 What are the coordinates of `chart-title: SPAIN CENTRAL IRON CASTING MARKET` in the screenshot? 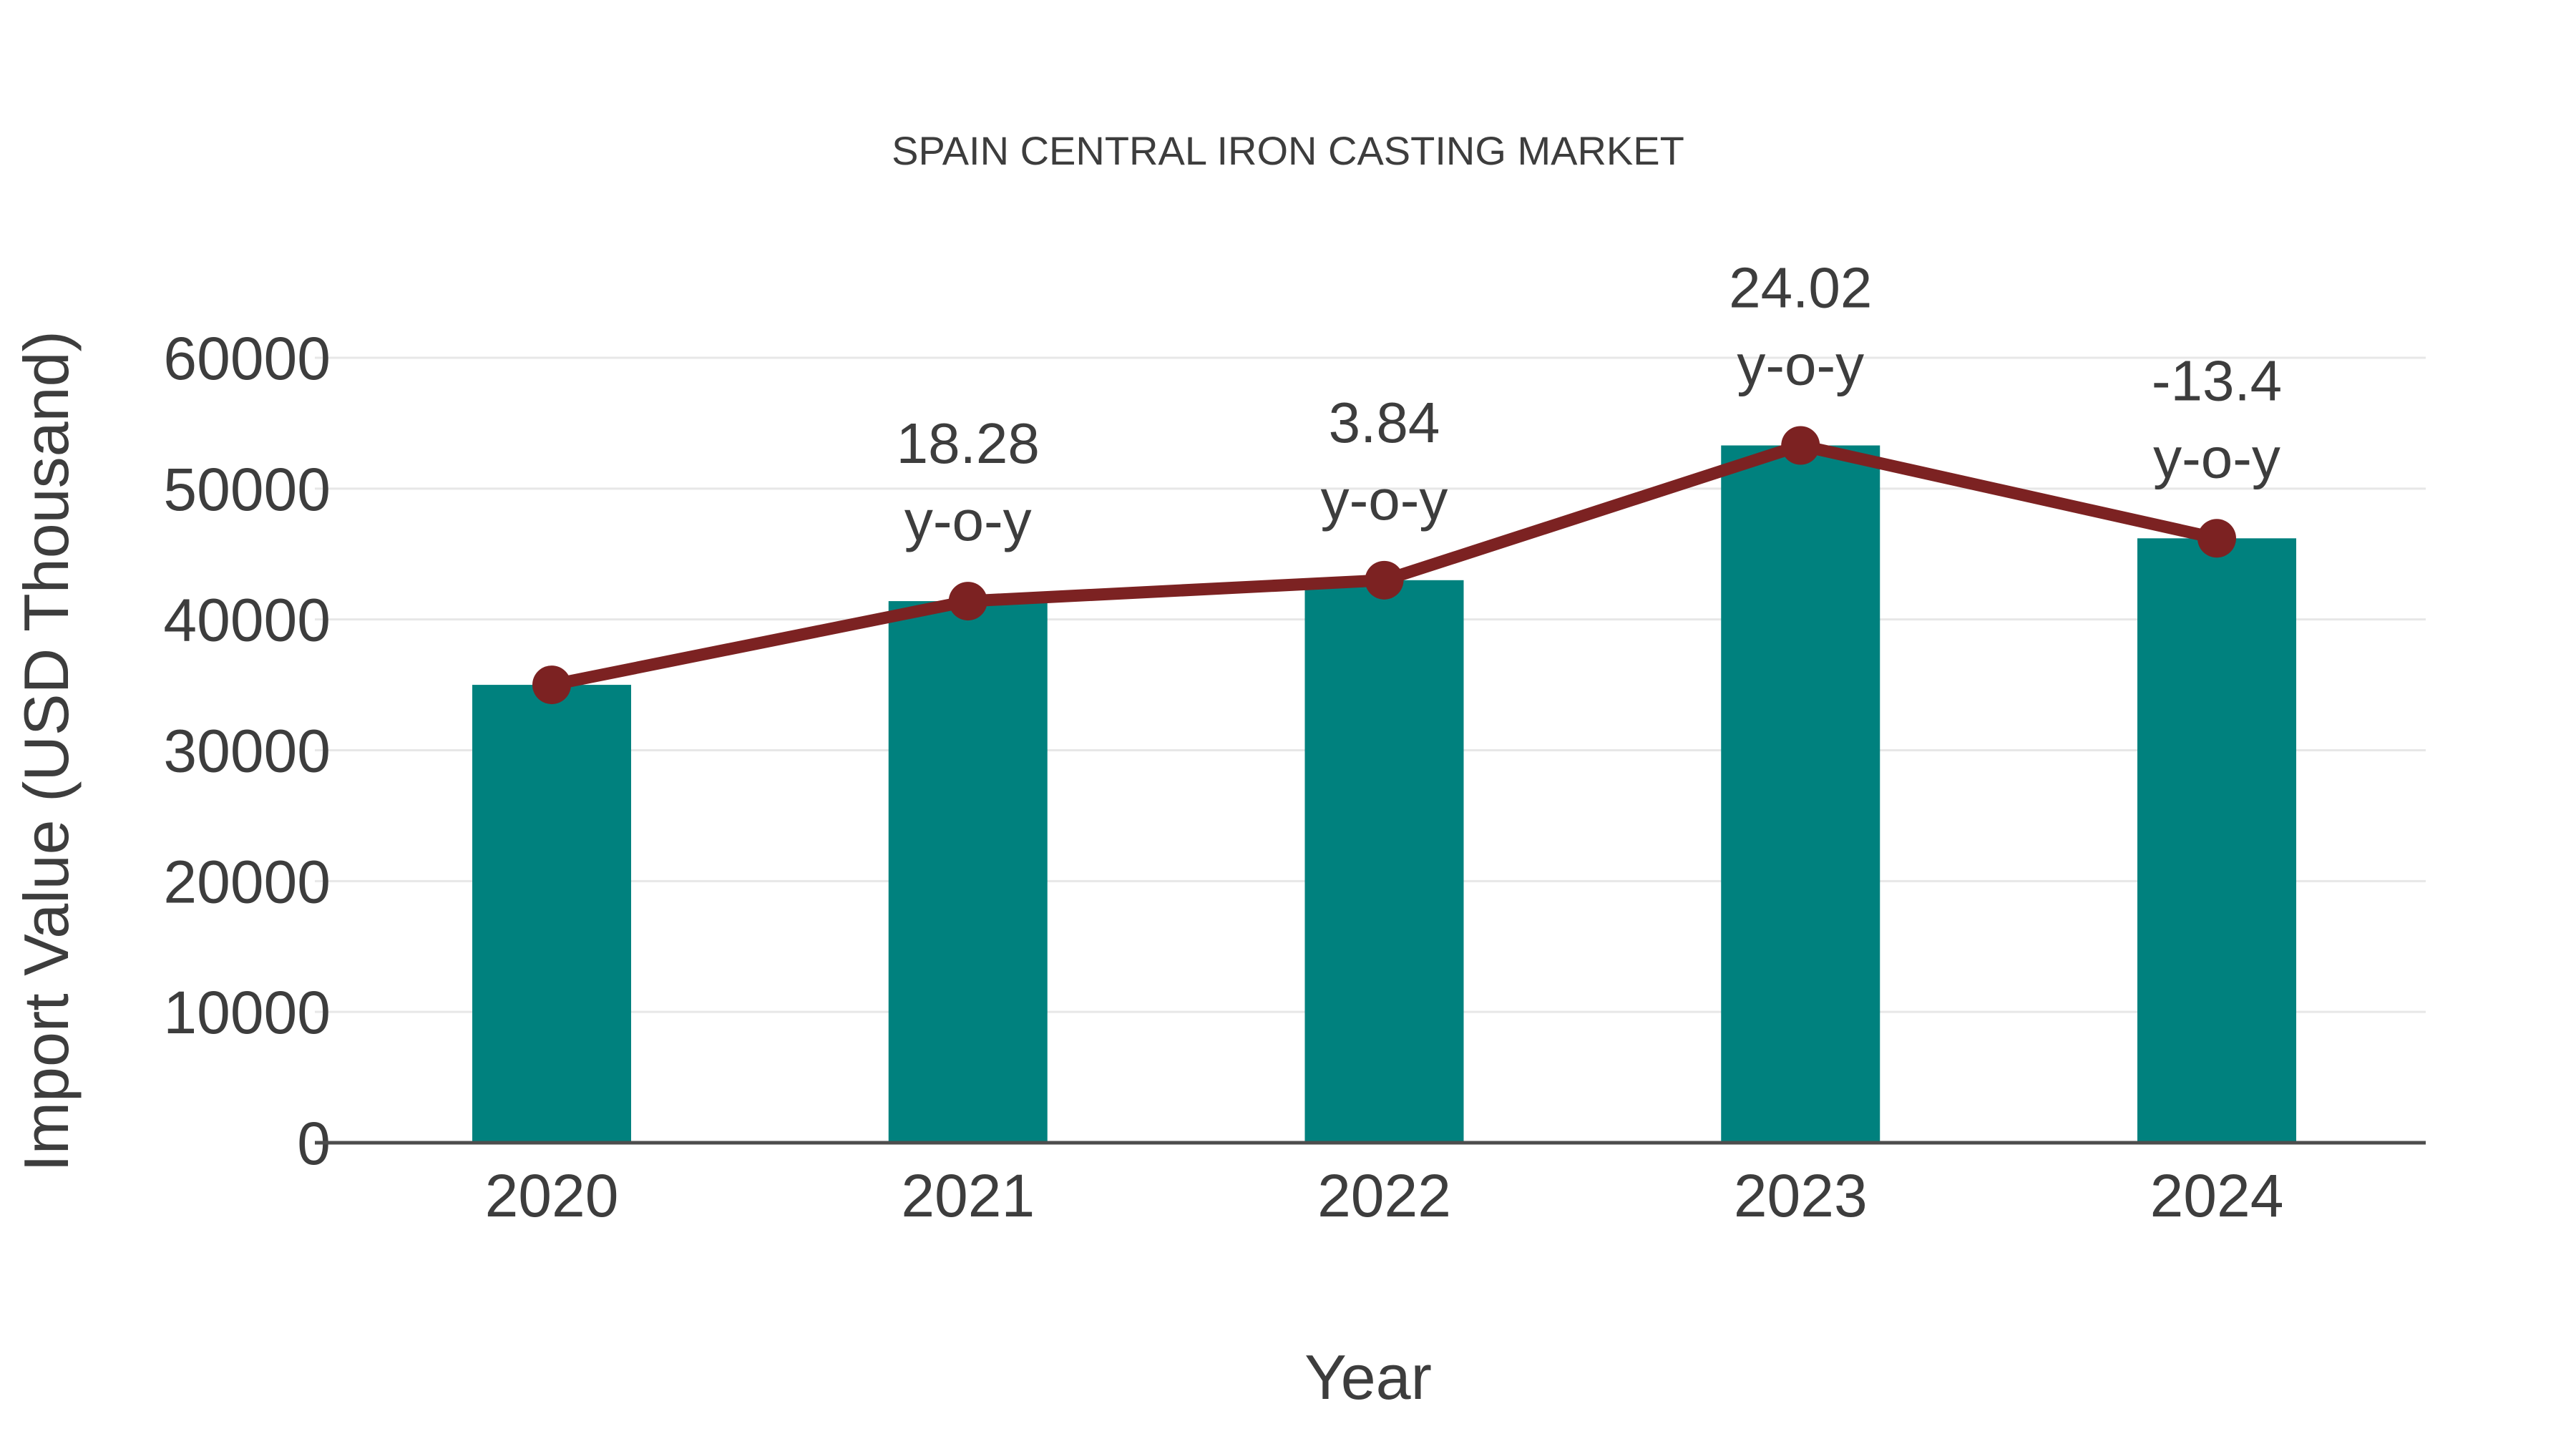 It's located at (1288, 150).